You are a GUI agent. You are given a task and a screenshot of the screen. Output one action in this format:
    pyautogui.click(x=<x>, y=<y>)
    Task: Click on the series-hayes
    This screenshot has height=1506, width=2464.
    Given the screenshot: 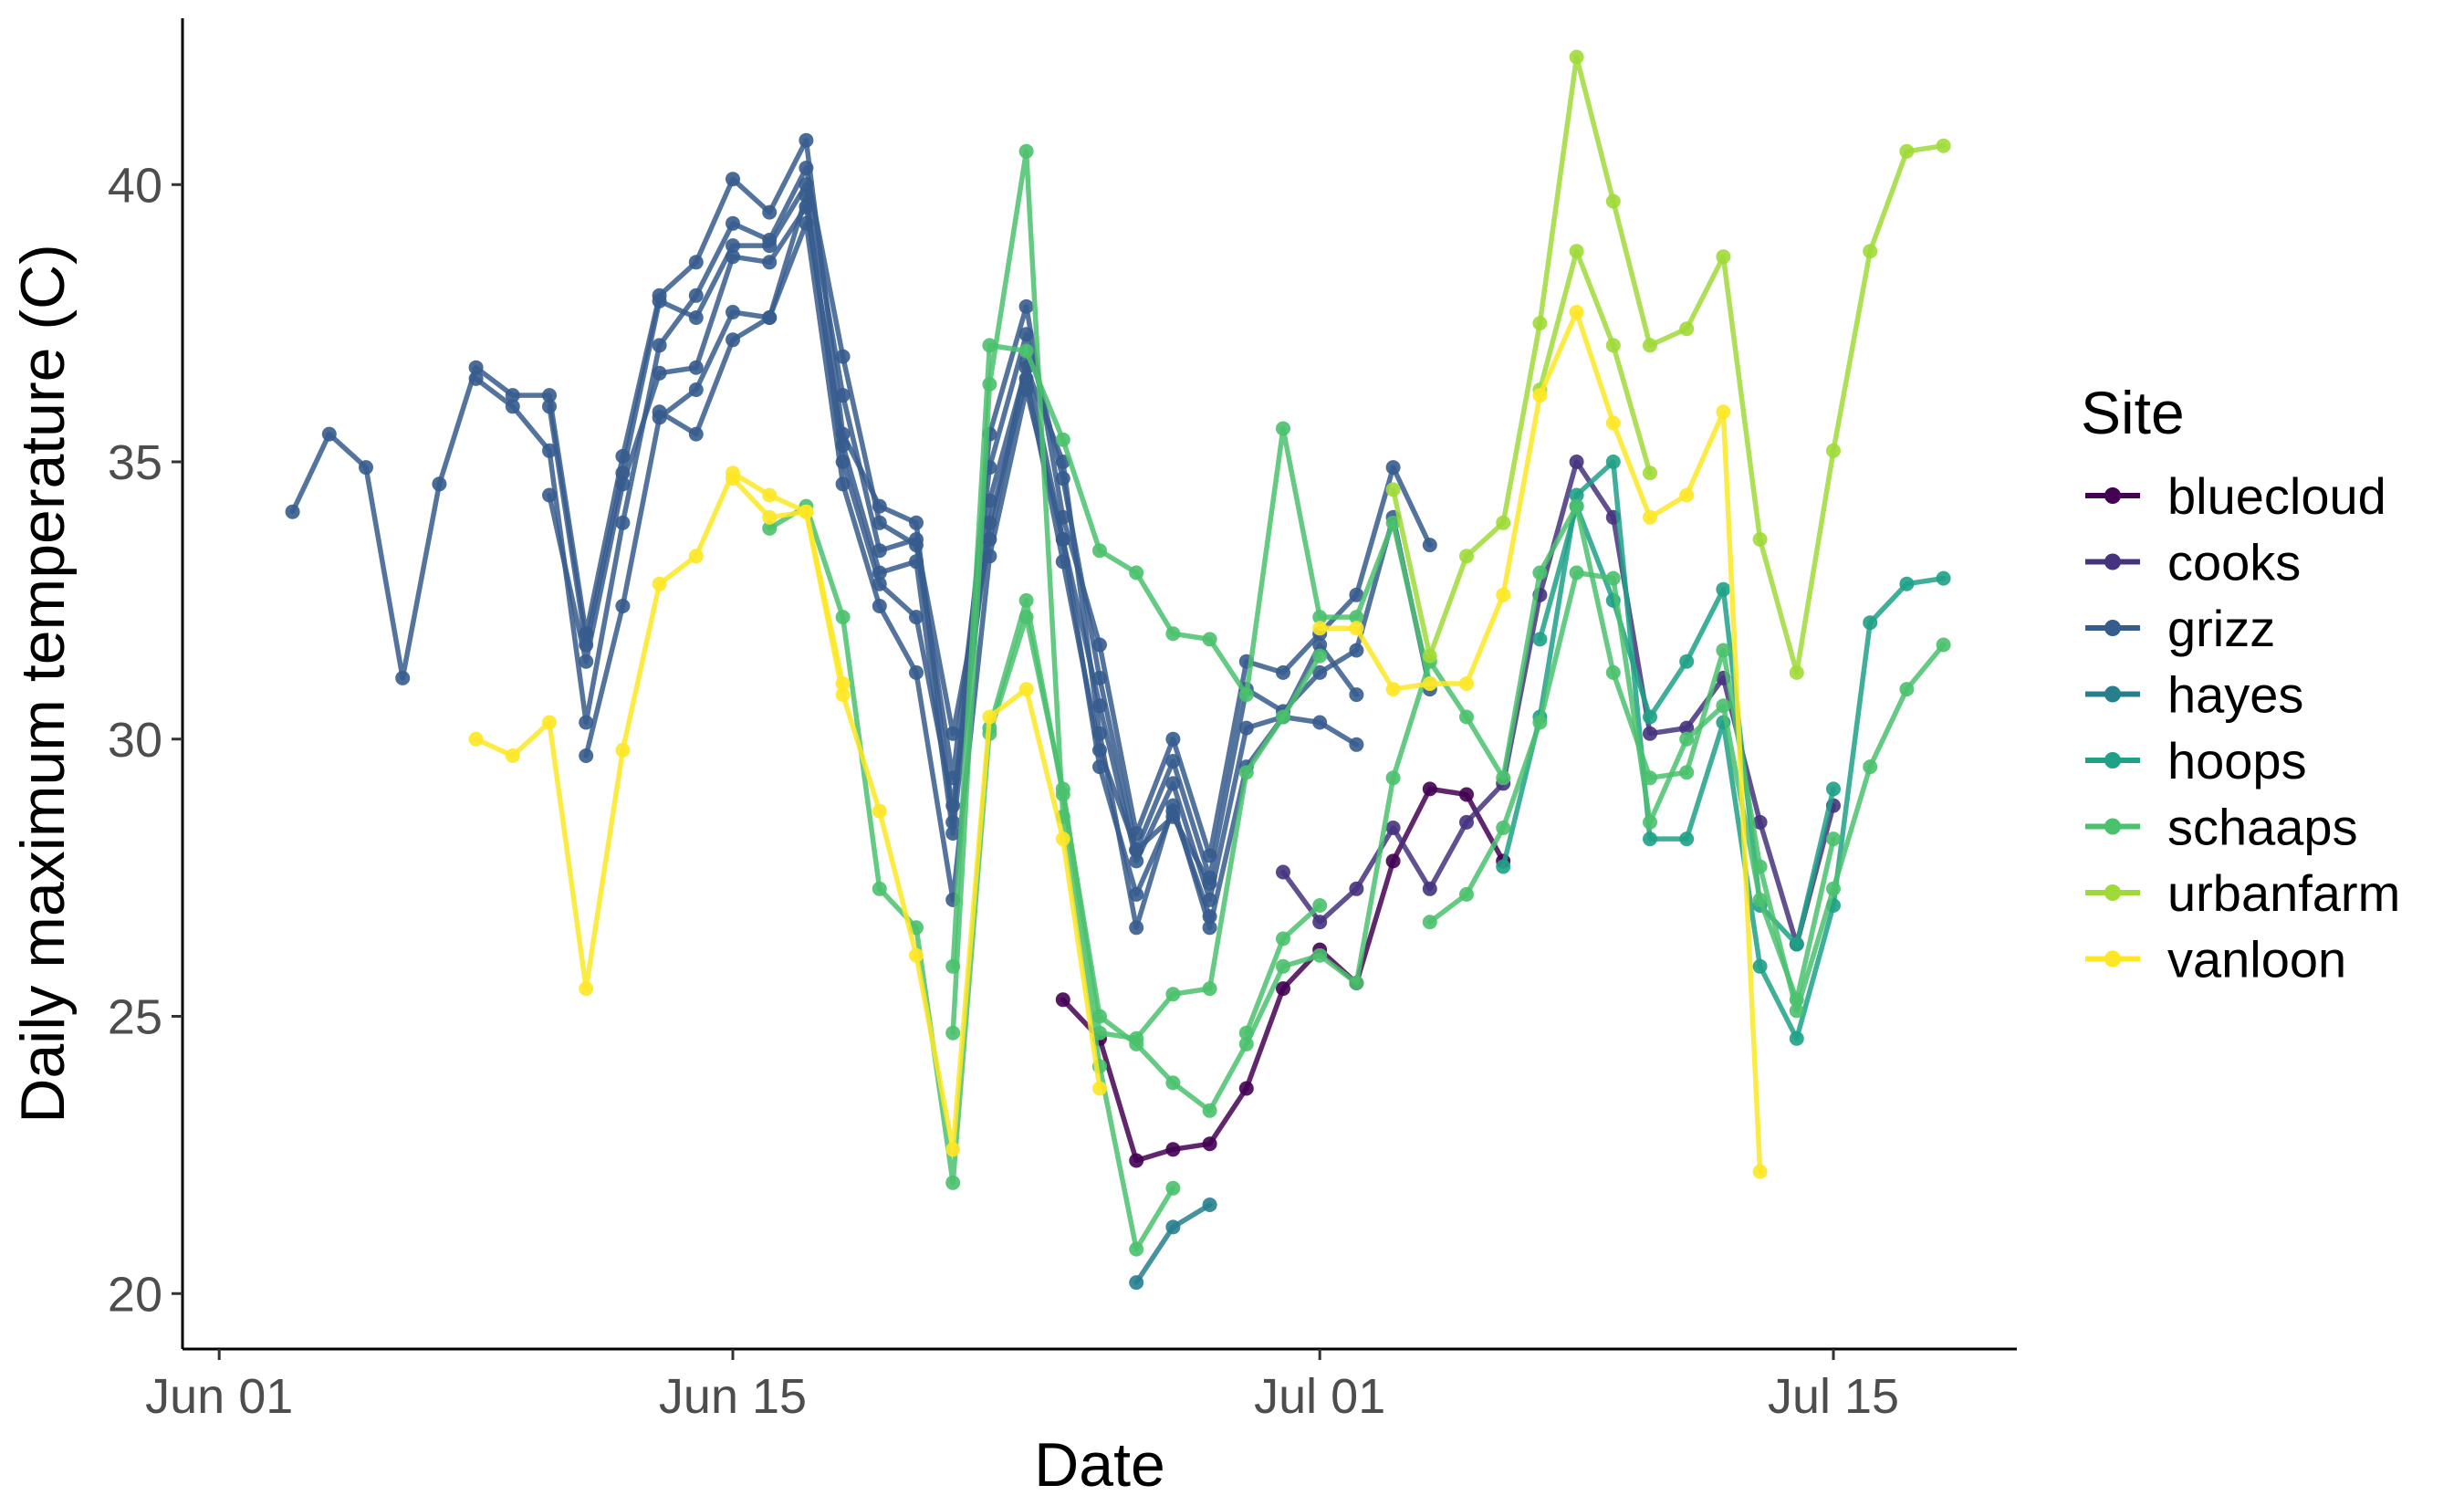 What is the action you would take?
    pyautogui.click(x=1173, y=1244)
    